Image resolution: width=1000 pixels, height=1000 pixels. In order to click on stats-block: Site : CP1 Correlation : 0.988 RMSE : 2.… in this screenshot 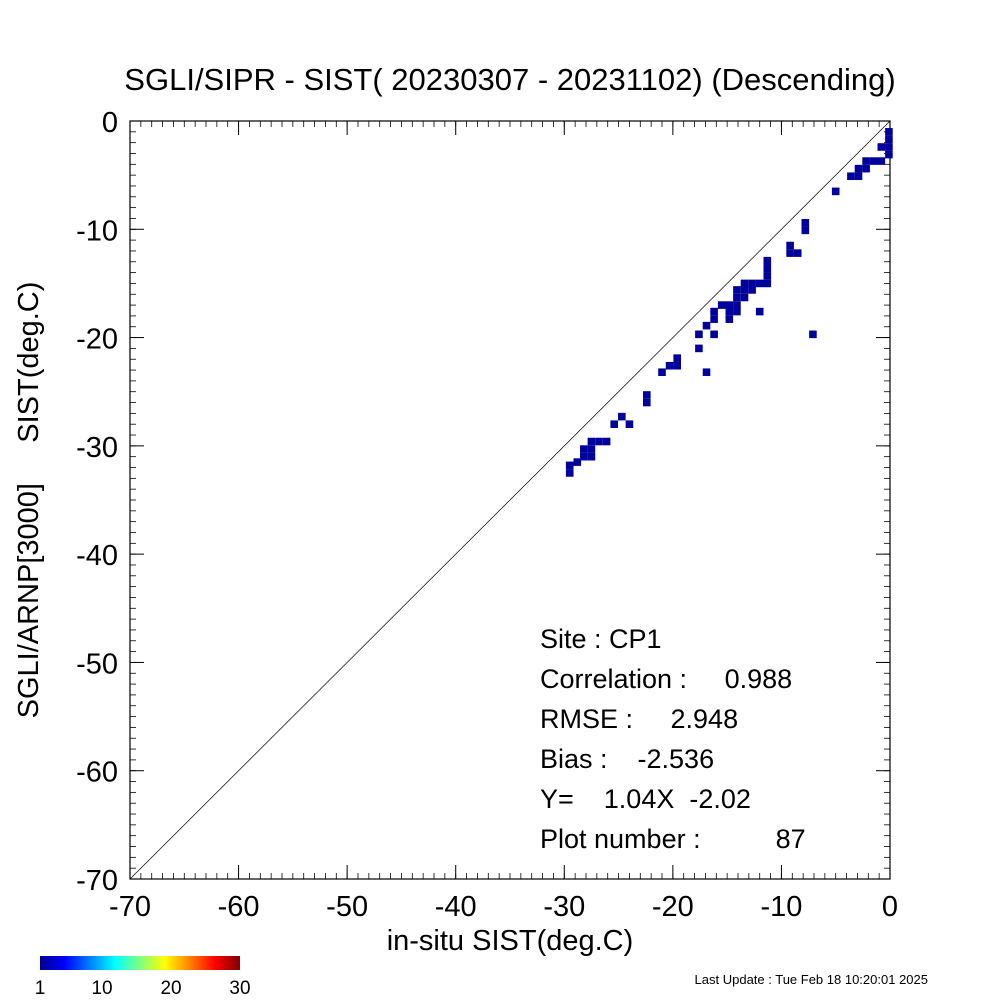, I will do `click(673, 739)`.